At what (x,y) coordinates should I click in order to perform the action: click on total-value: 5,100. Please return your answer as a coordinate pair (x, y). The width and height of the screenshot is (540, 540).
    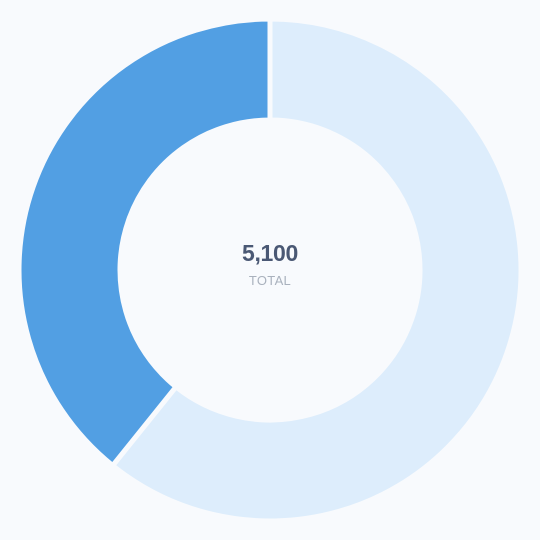
    Looking at the image, I should click on (270, 253).